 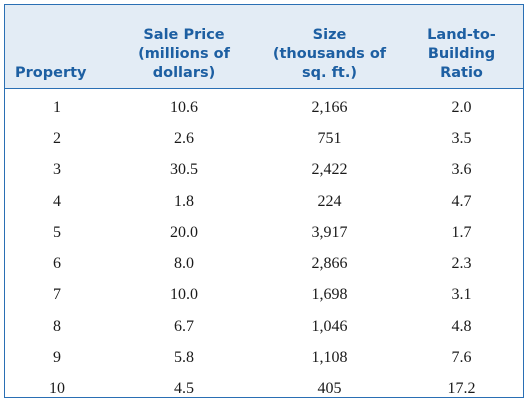 I want to click on header-land-to-building-ratio: Land-to- Building Ratio, so click(x=461, y=47).